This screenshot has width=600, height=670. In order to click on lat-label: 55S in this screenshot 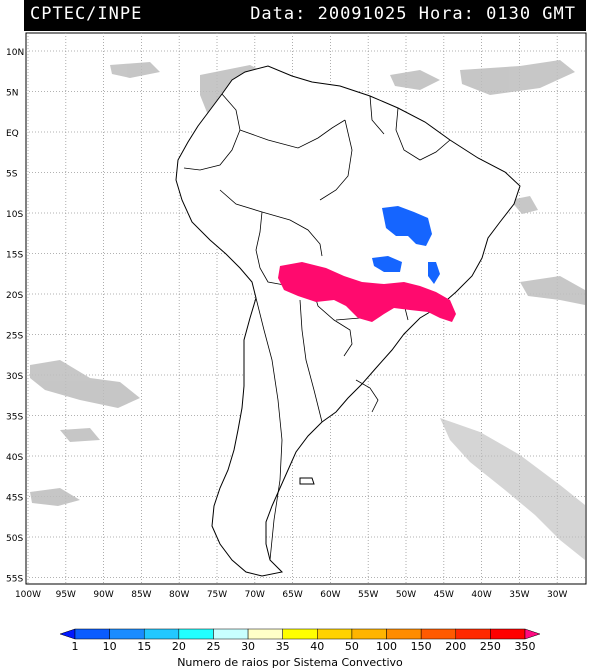, I will do `click(14, 580)`.